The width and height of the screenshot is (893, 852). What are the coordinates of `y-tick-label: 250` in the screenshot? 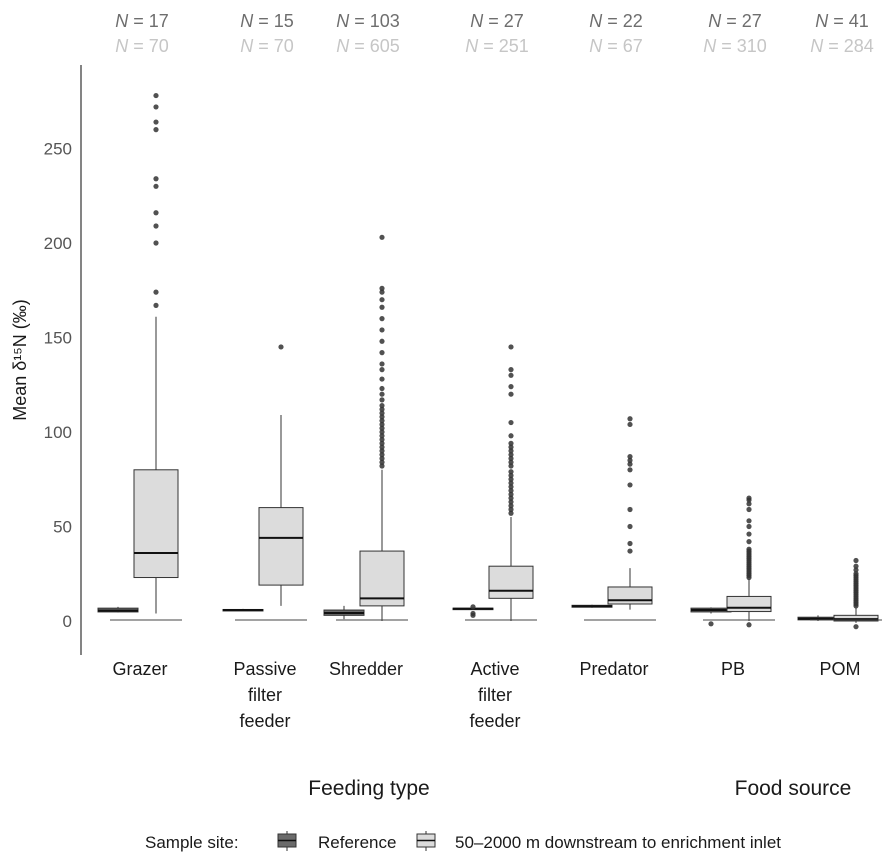 It's located at (58, 149).